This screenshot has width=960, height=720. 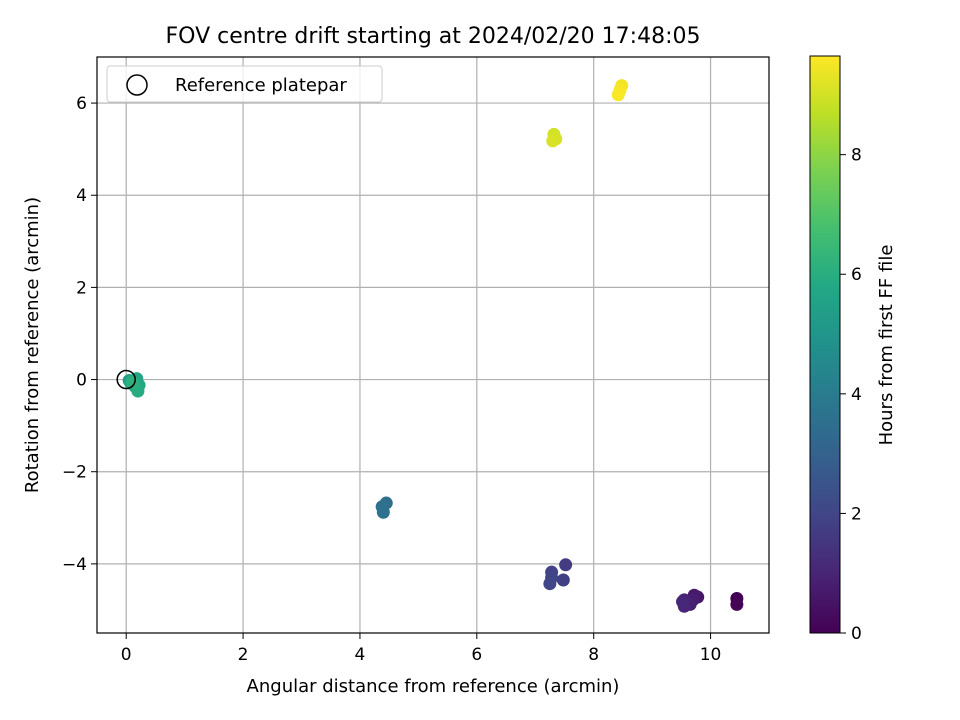 What do you see at coordinates (126, 655) in the screenshot?
I see `x-tick-label: 0` at bounding box center [126, 655].